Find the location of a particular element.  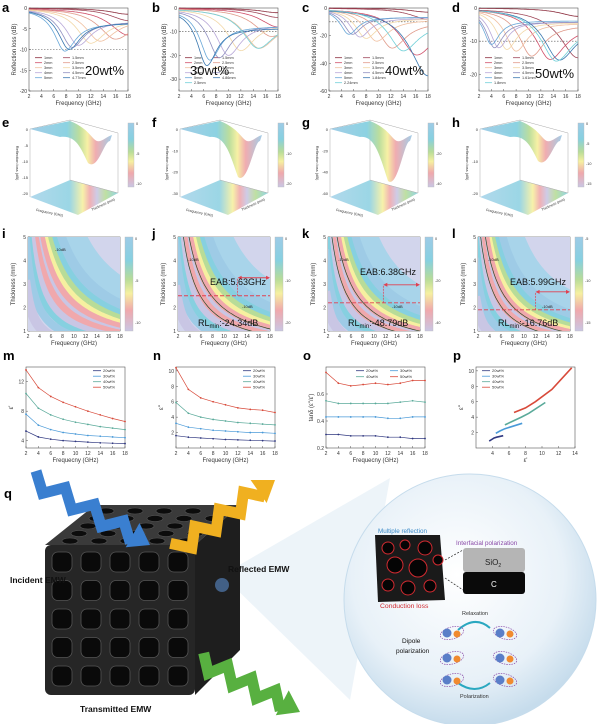

series-line-1mm is located at coordinates (528, 12).